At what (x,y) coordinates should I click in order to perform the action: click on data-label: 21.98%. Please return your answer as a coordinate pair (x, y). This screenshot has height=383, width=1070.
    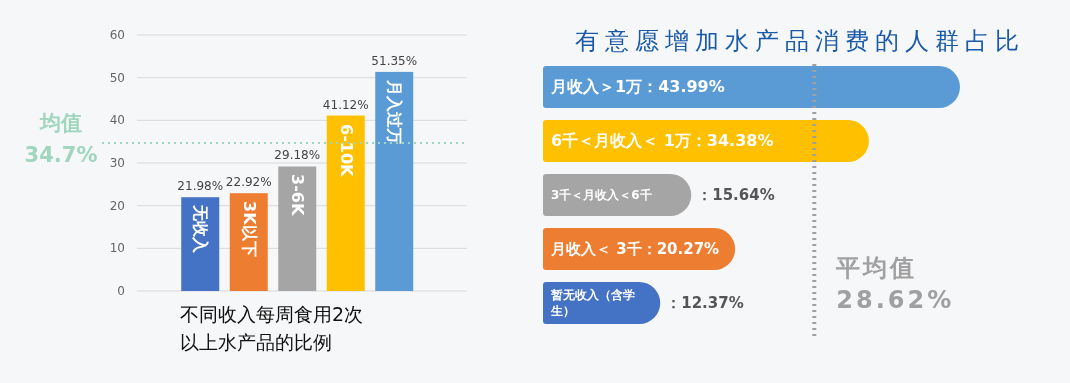
    Looking at the image, I should click on (200, 186).